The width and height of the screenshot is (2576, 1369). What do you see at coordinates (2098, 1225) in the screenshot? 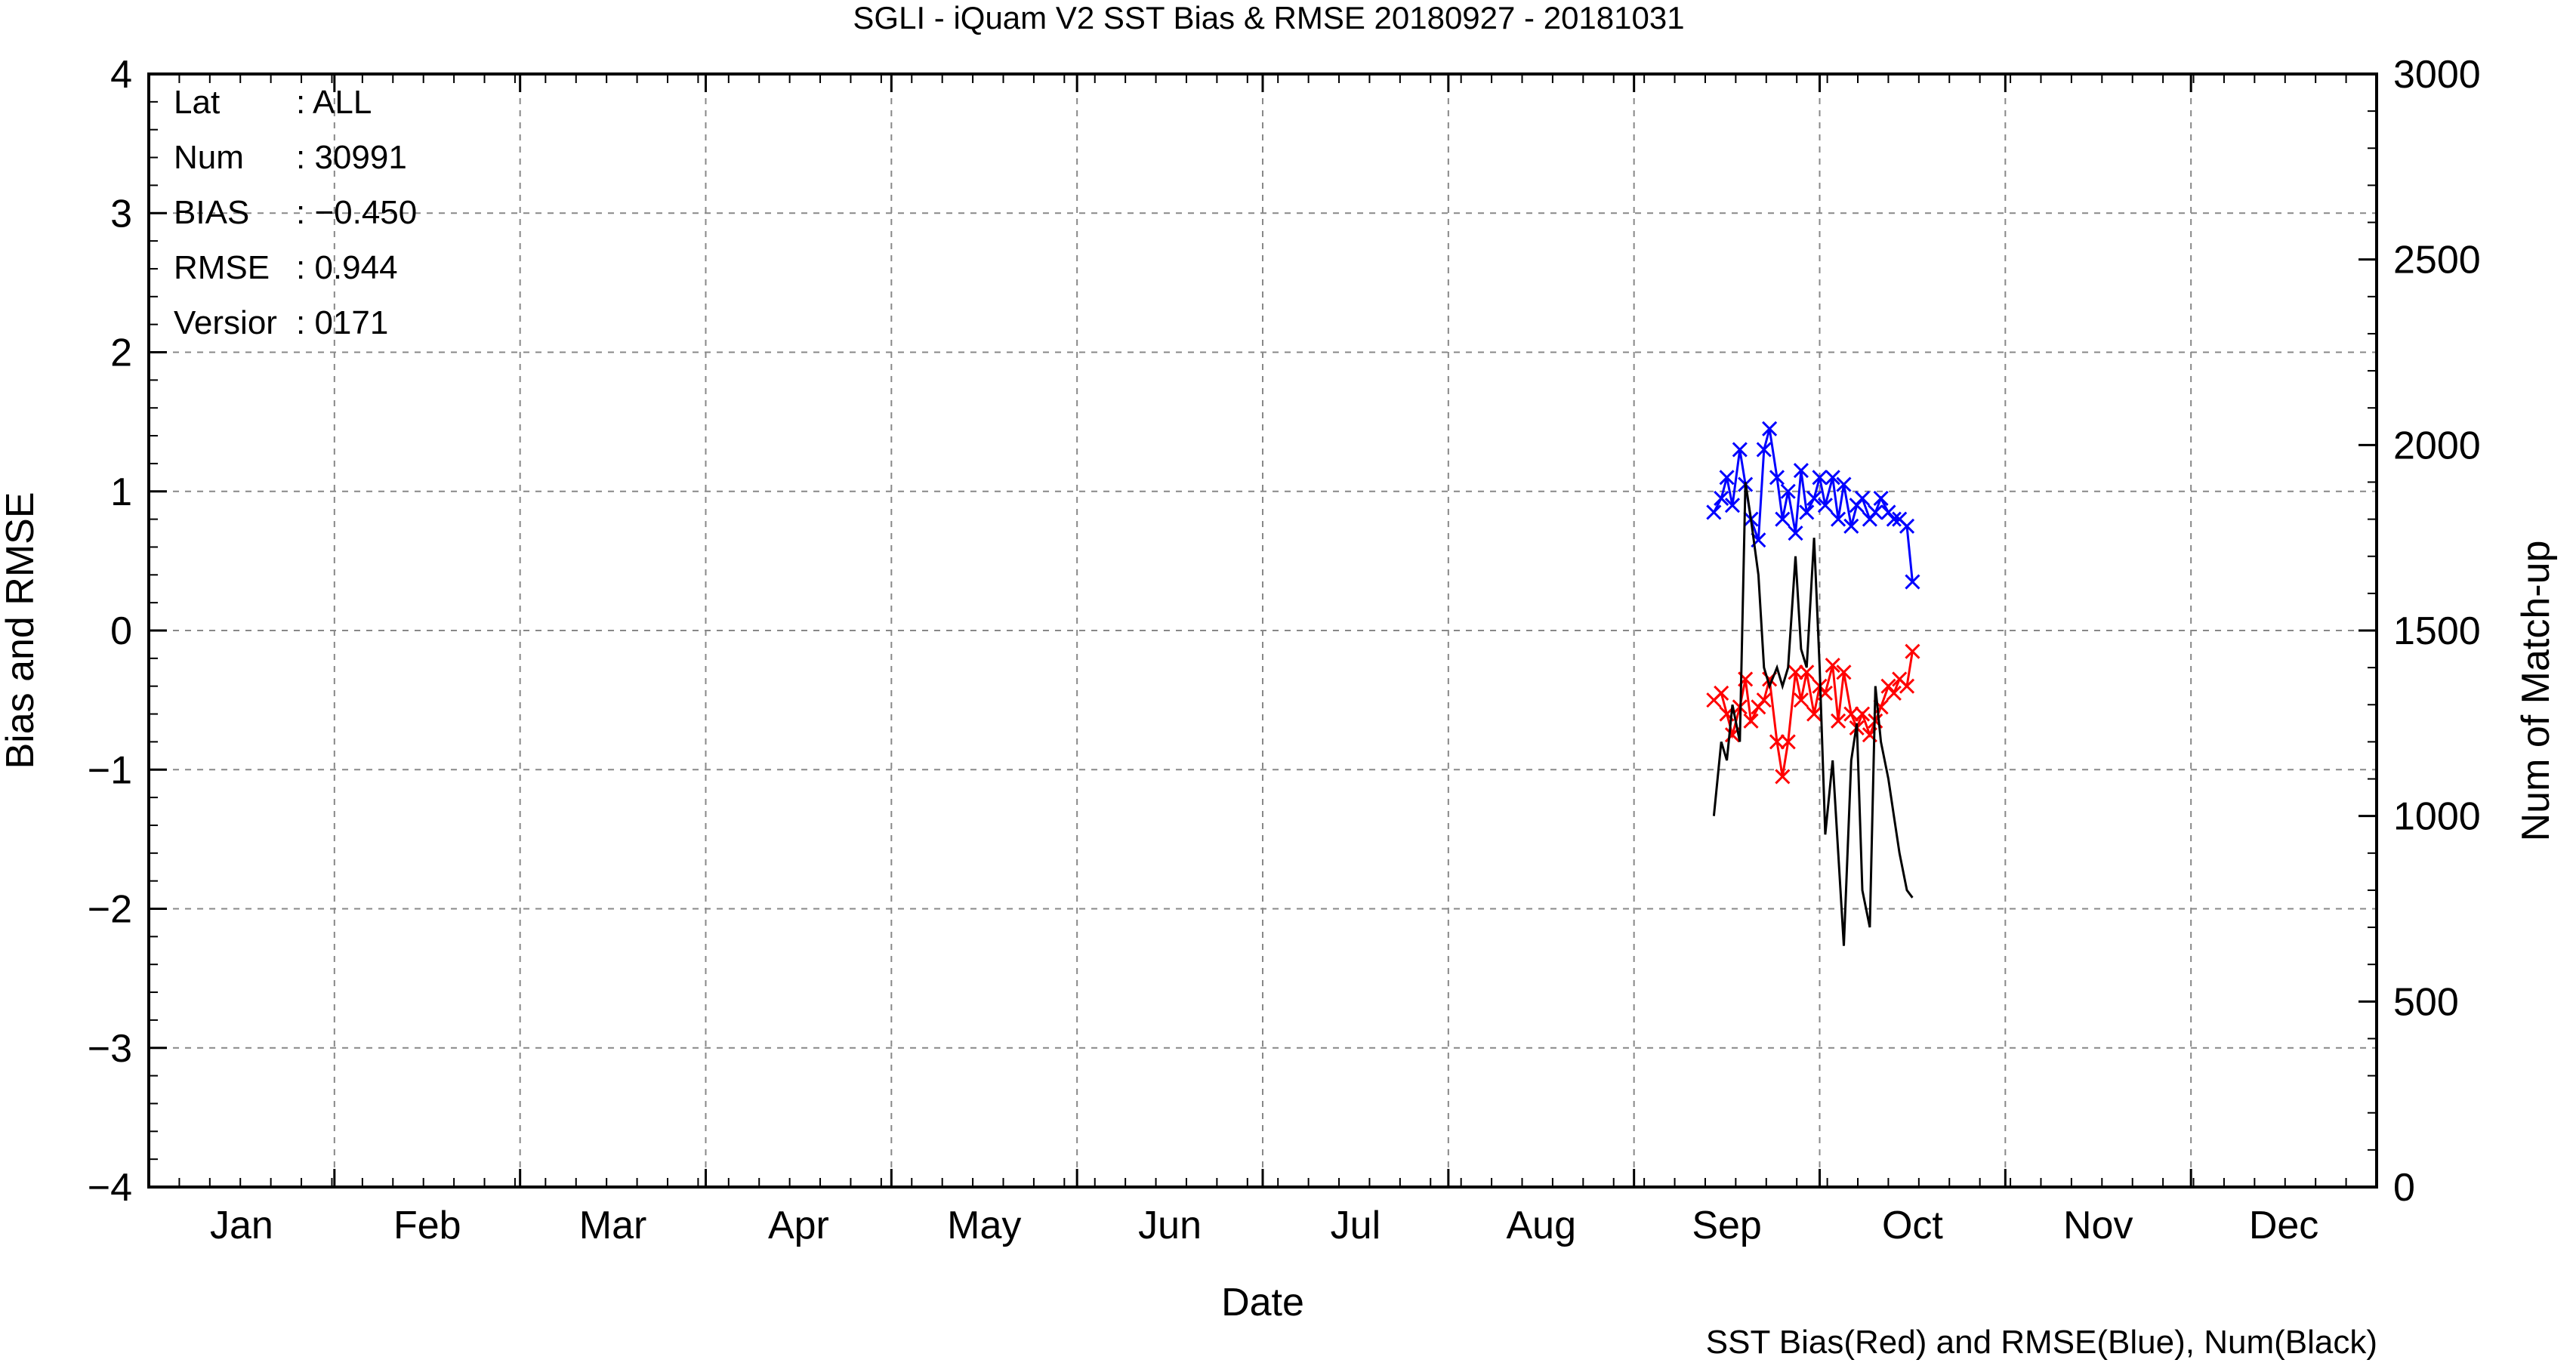
I see `month-label: Nov` at bounding box center [2098, 1225].